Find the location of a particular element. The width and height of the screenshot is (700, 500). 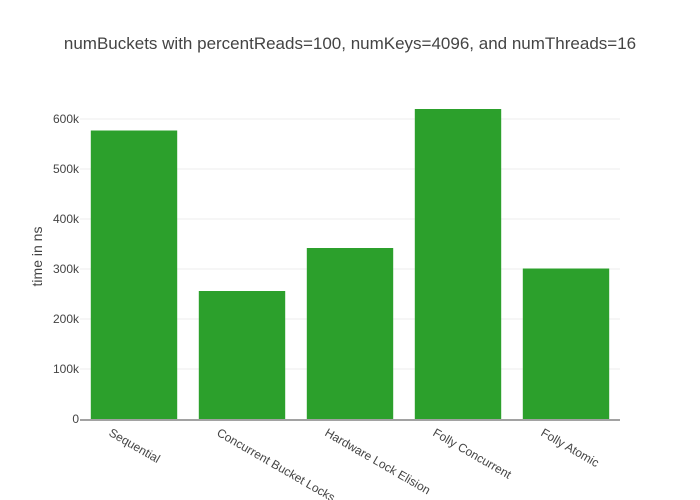

x-tick-label: Sequential is located at coordinates (135, 445).